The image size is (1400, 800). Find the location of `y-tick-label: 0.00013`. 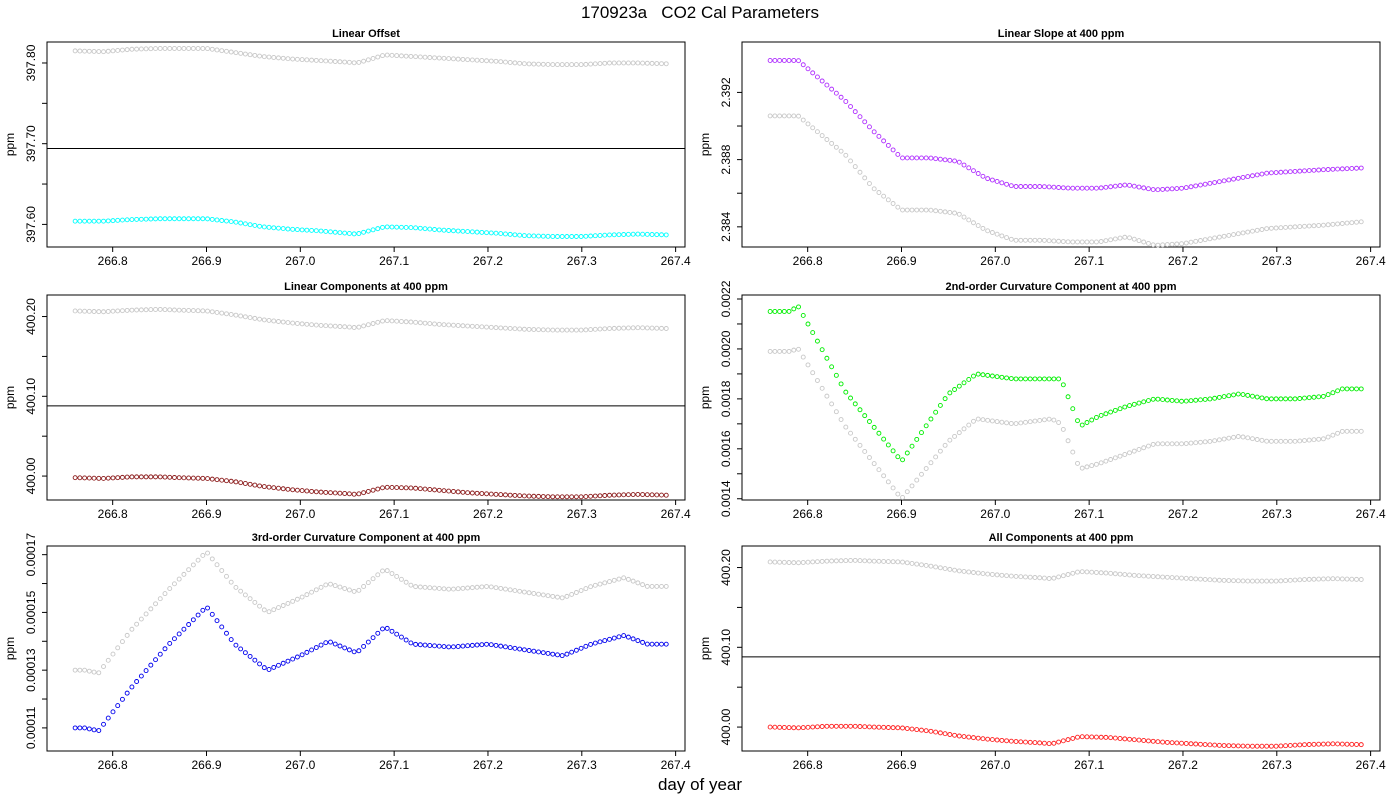

y-tick-label: 0.00013 is located at coordinates (31, 670).